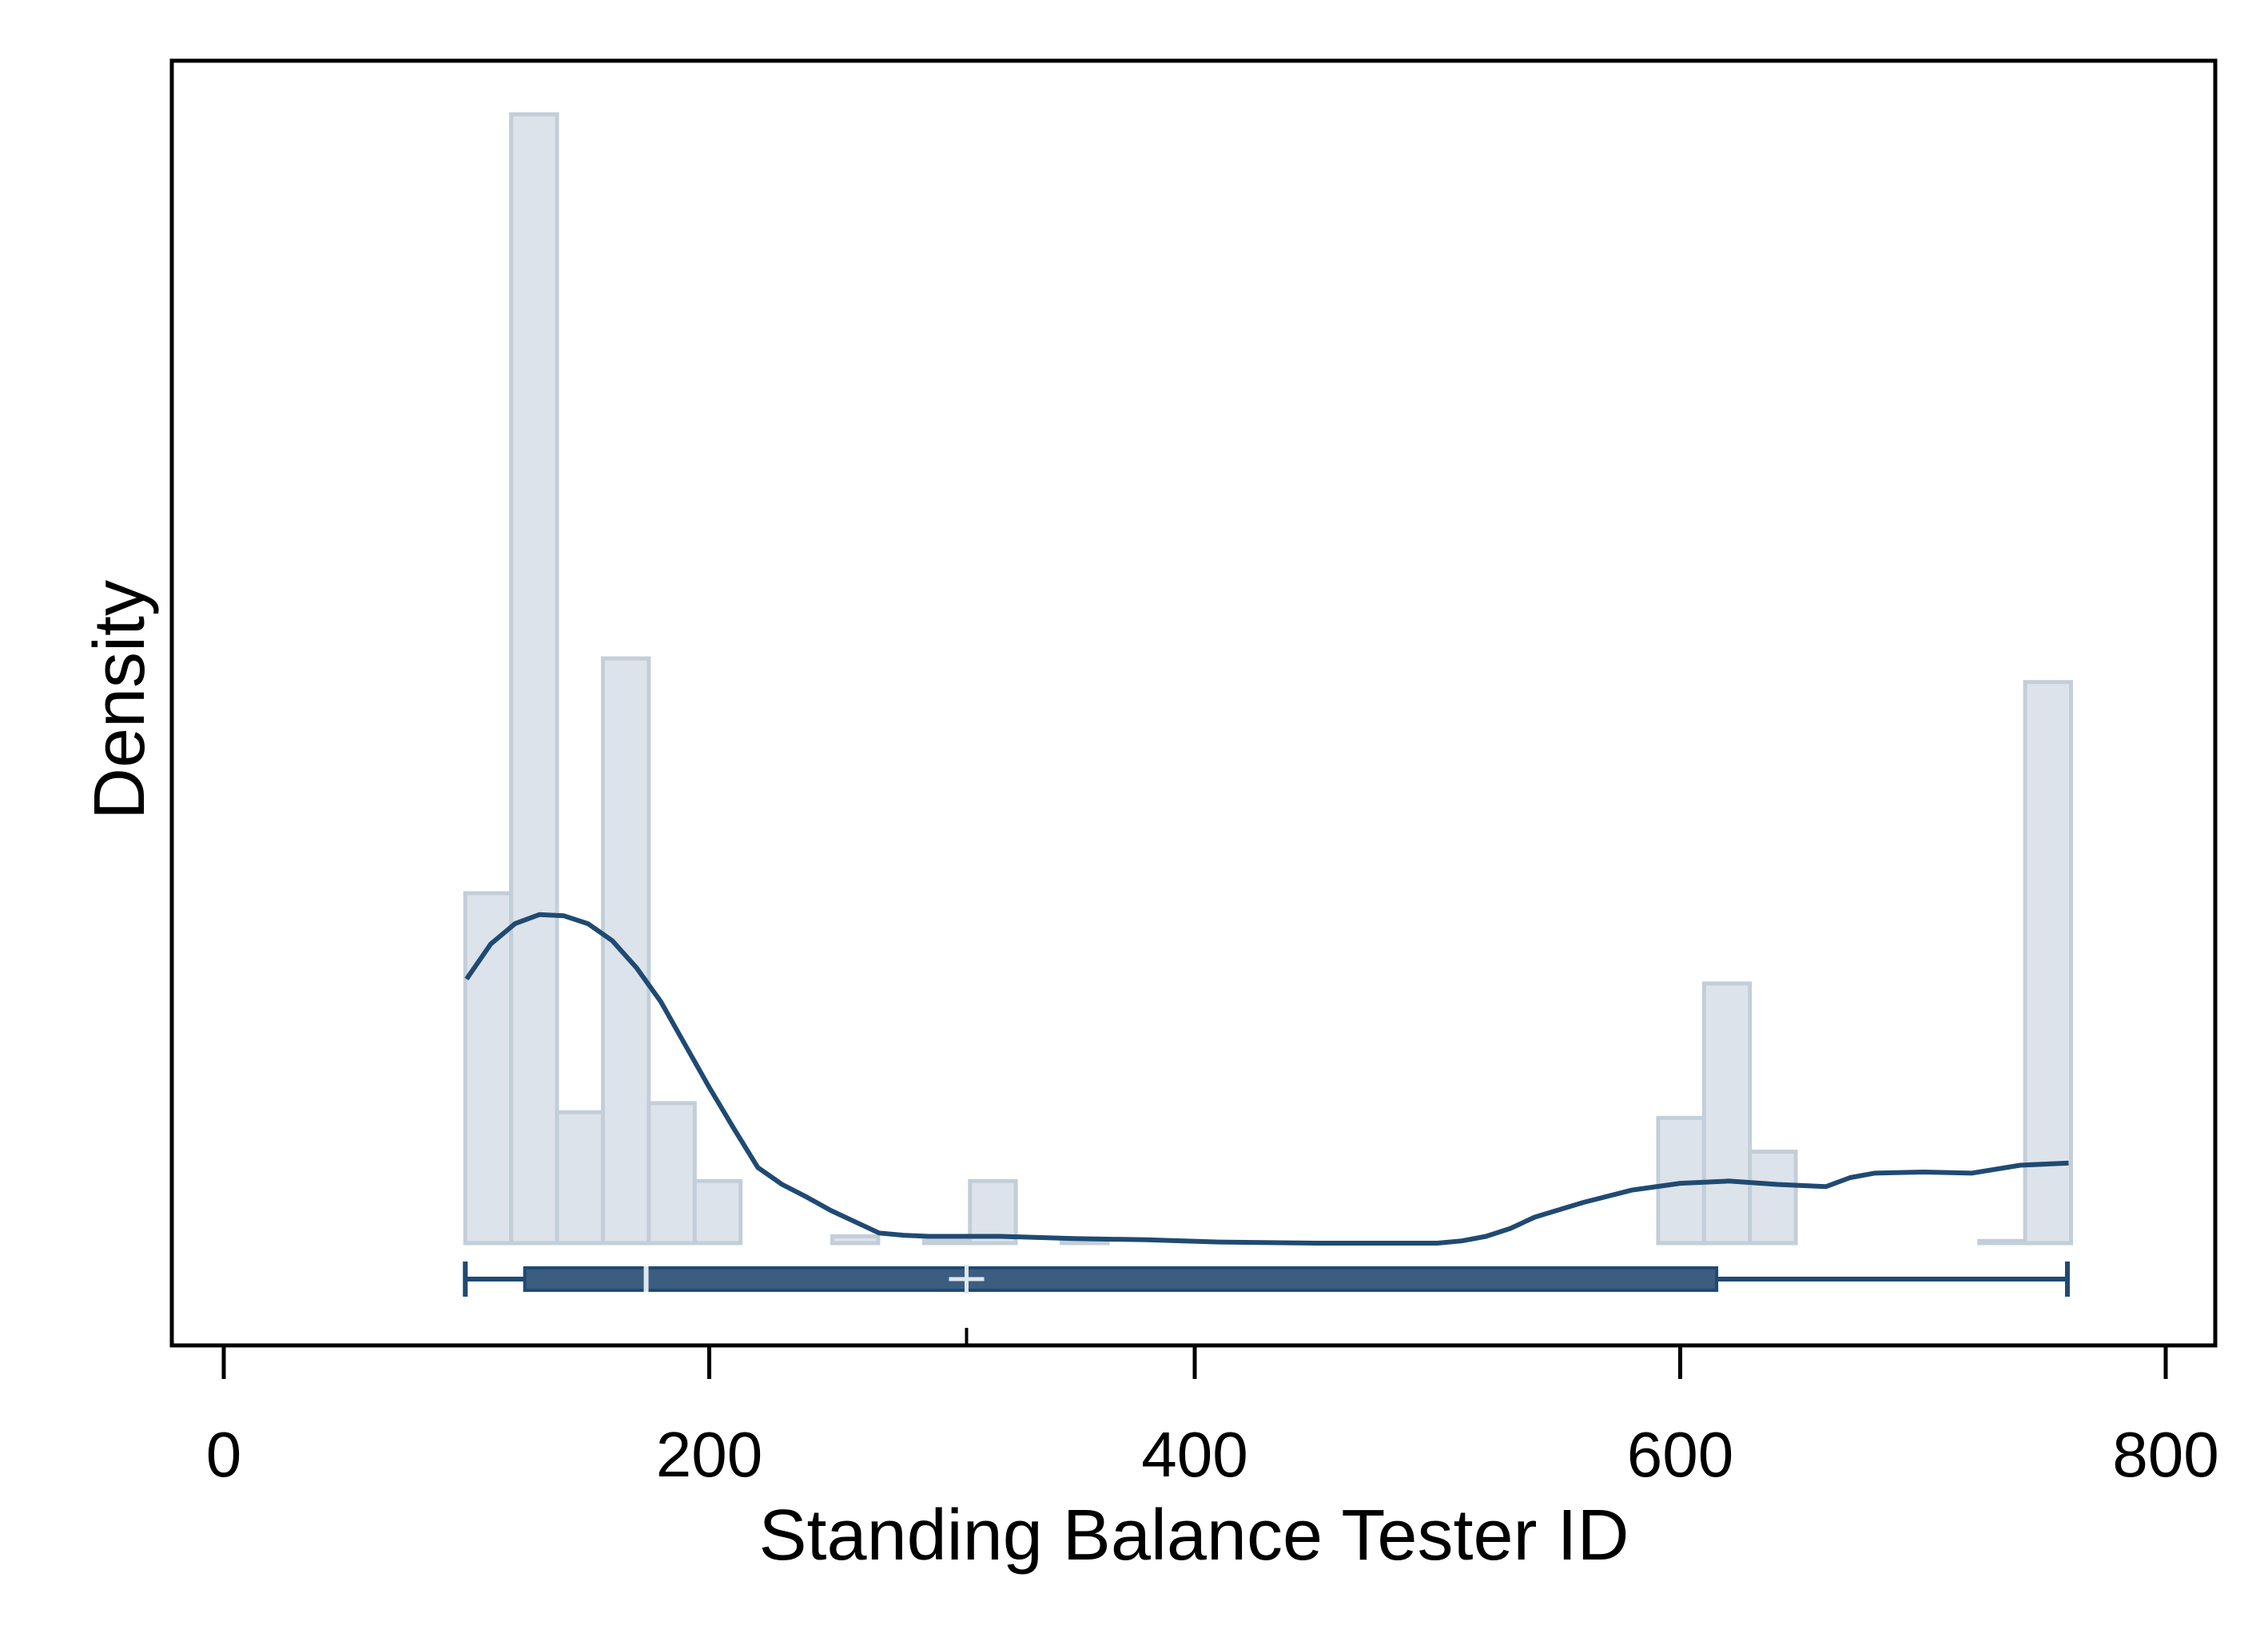  I want to click on x-tick-label: 400, so click(1194, 1454).